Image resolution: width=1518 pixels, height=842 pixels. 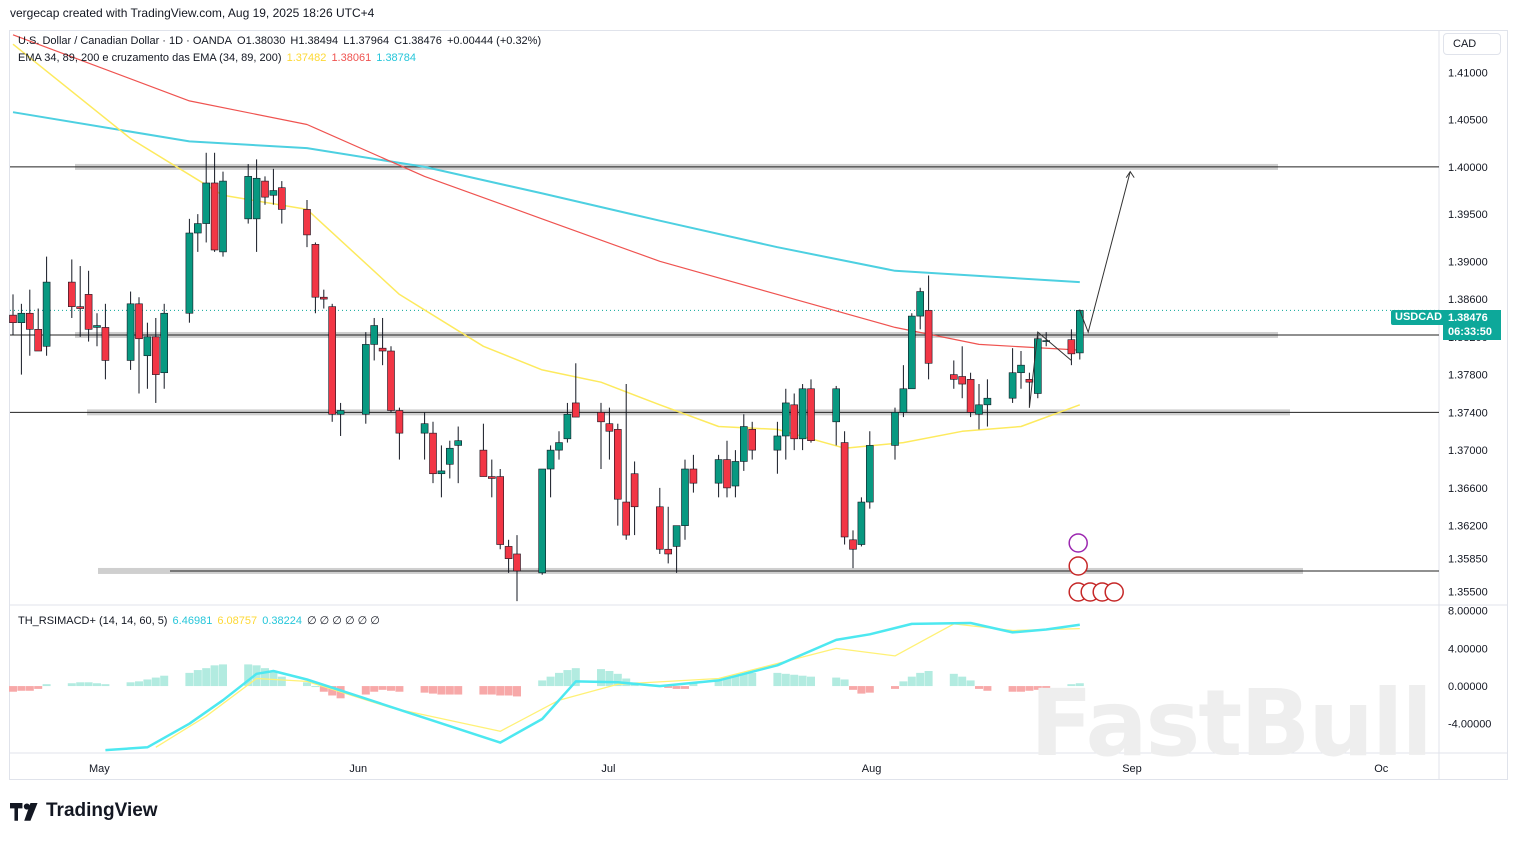 What do you see at coordinates (1469, 725) in the screenshot?
I see `osc-y-tick-label: -4.00000` at bounding box center [1469, 725].